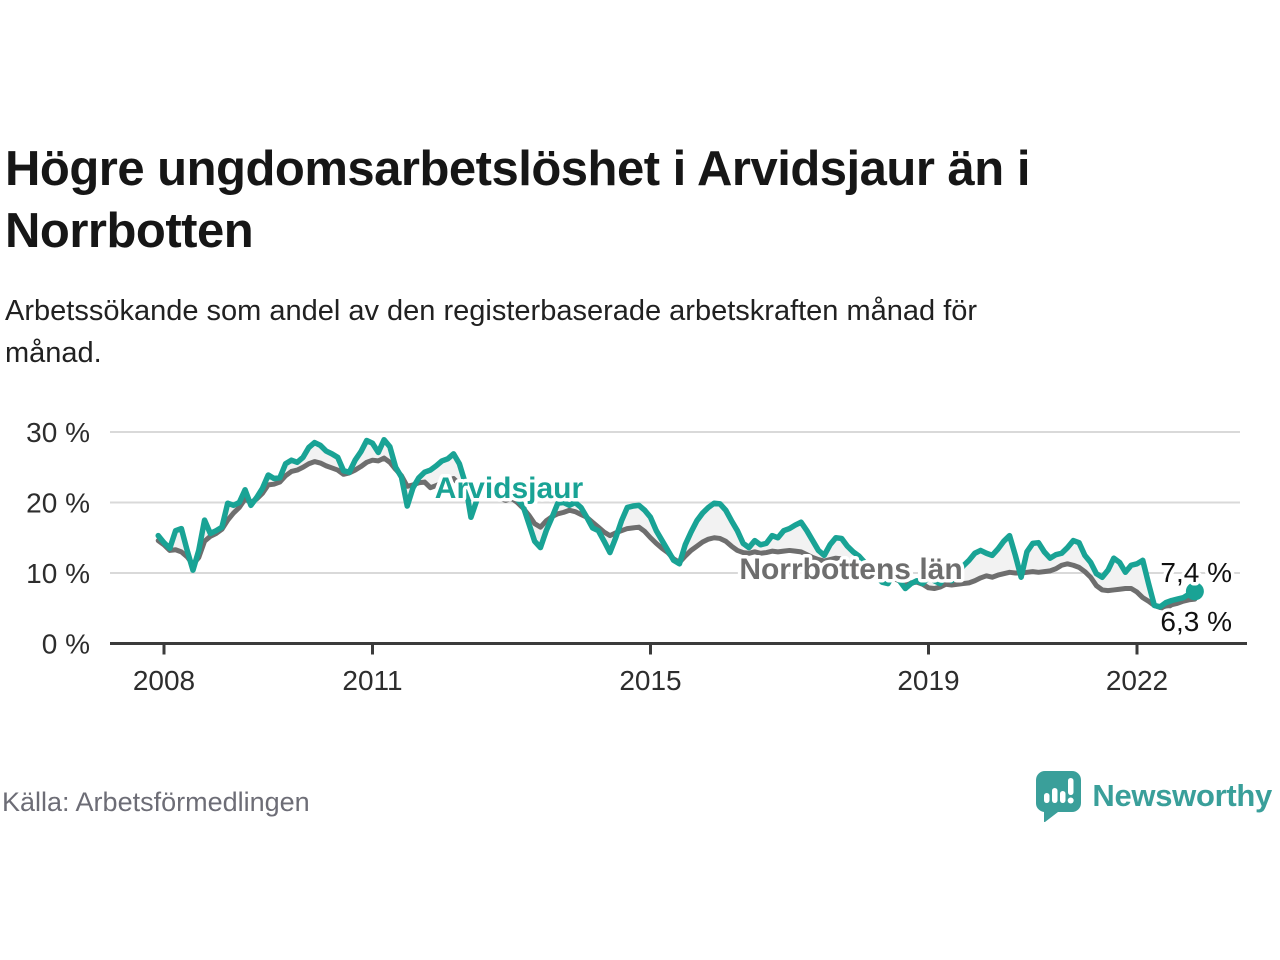  Describe the element at coordinates (676, 533) in the screenshot. I see `norrbotten-line` at that location.